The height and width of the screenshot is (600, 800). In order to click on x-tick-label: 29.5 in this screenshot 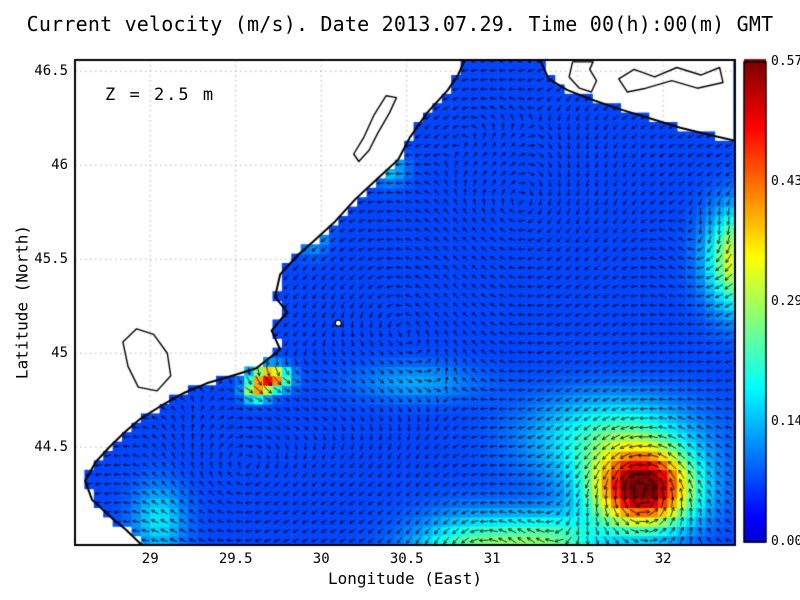, I will do `click(235, 559)`.